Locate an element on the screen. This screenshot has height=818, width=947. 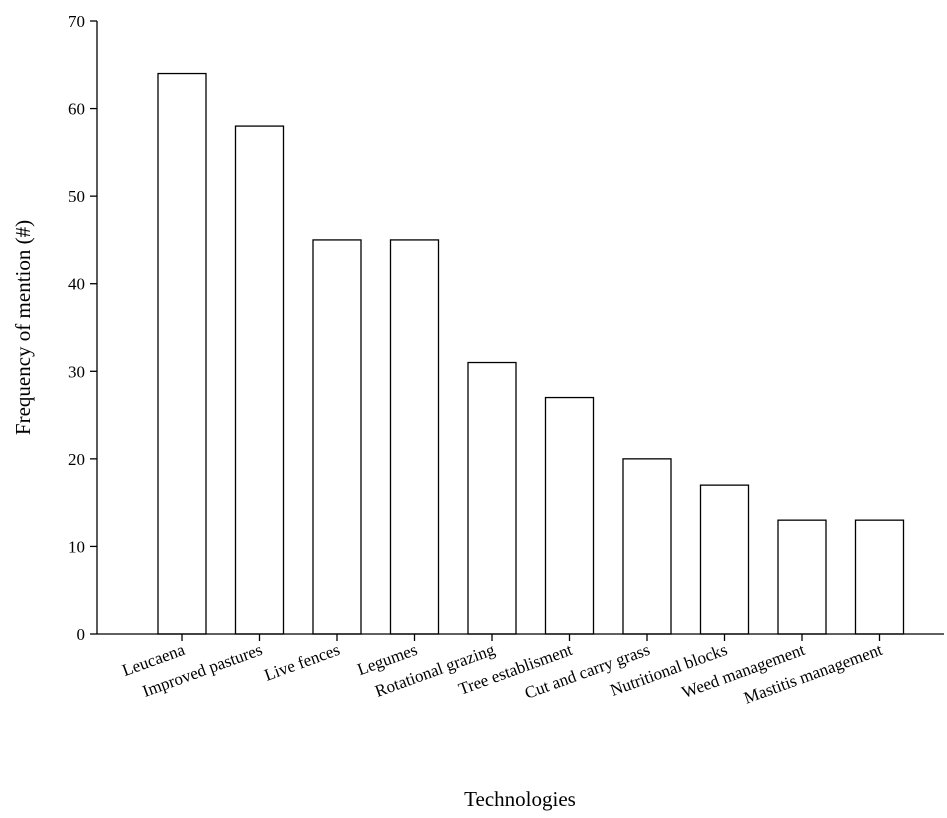
y-tick-label: 30 is located at coordinates (76, 371).